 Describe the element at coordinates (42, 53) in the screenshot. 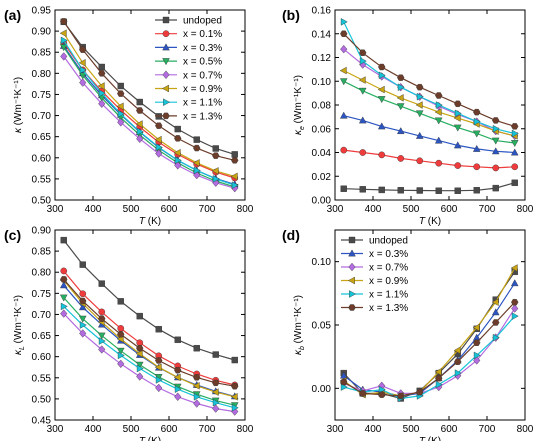

I see `y-tick-label: 0.85` at that location.